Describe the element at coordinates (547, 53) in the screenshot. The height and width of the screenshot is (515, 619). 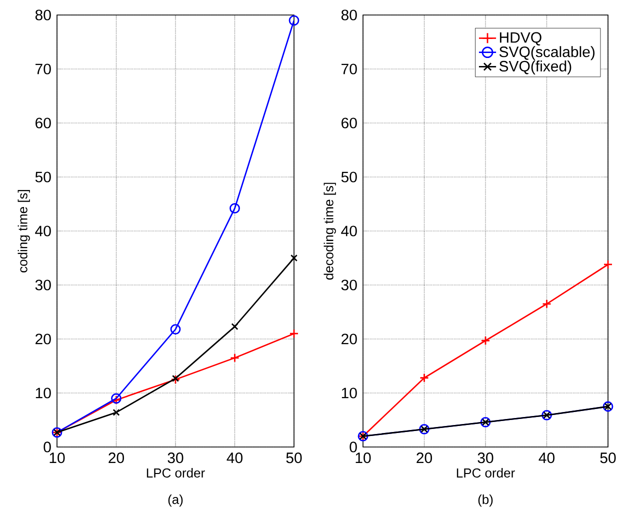
I see `legend-label: SVQ(scalable)` at that location.